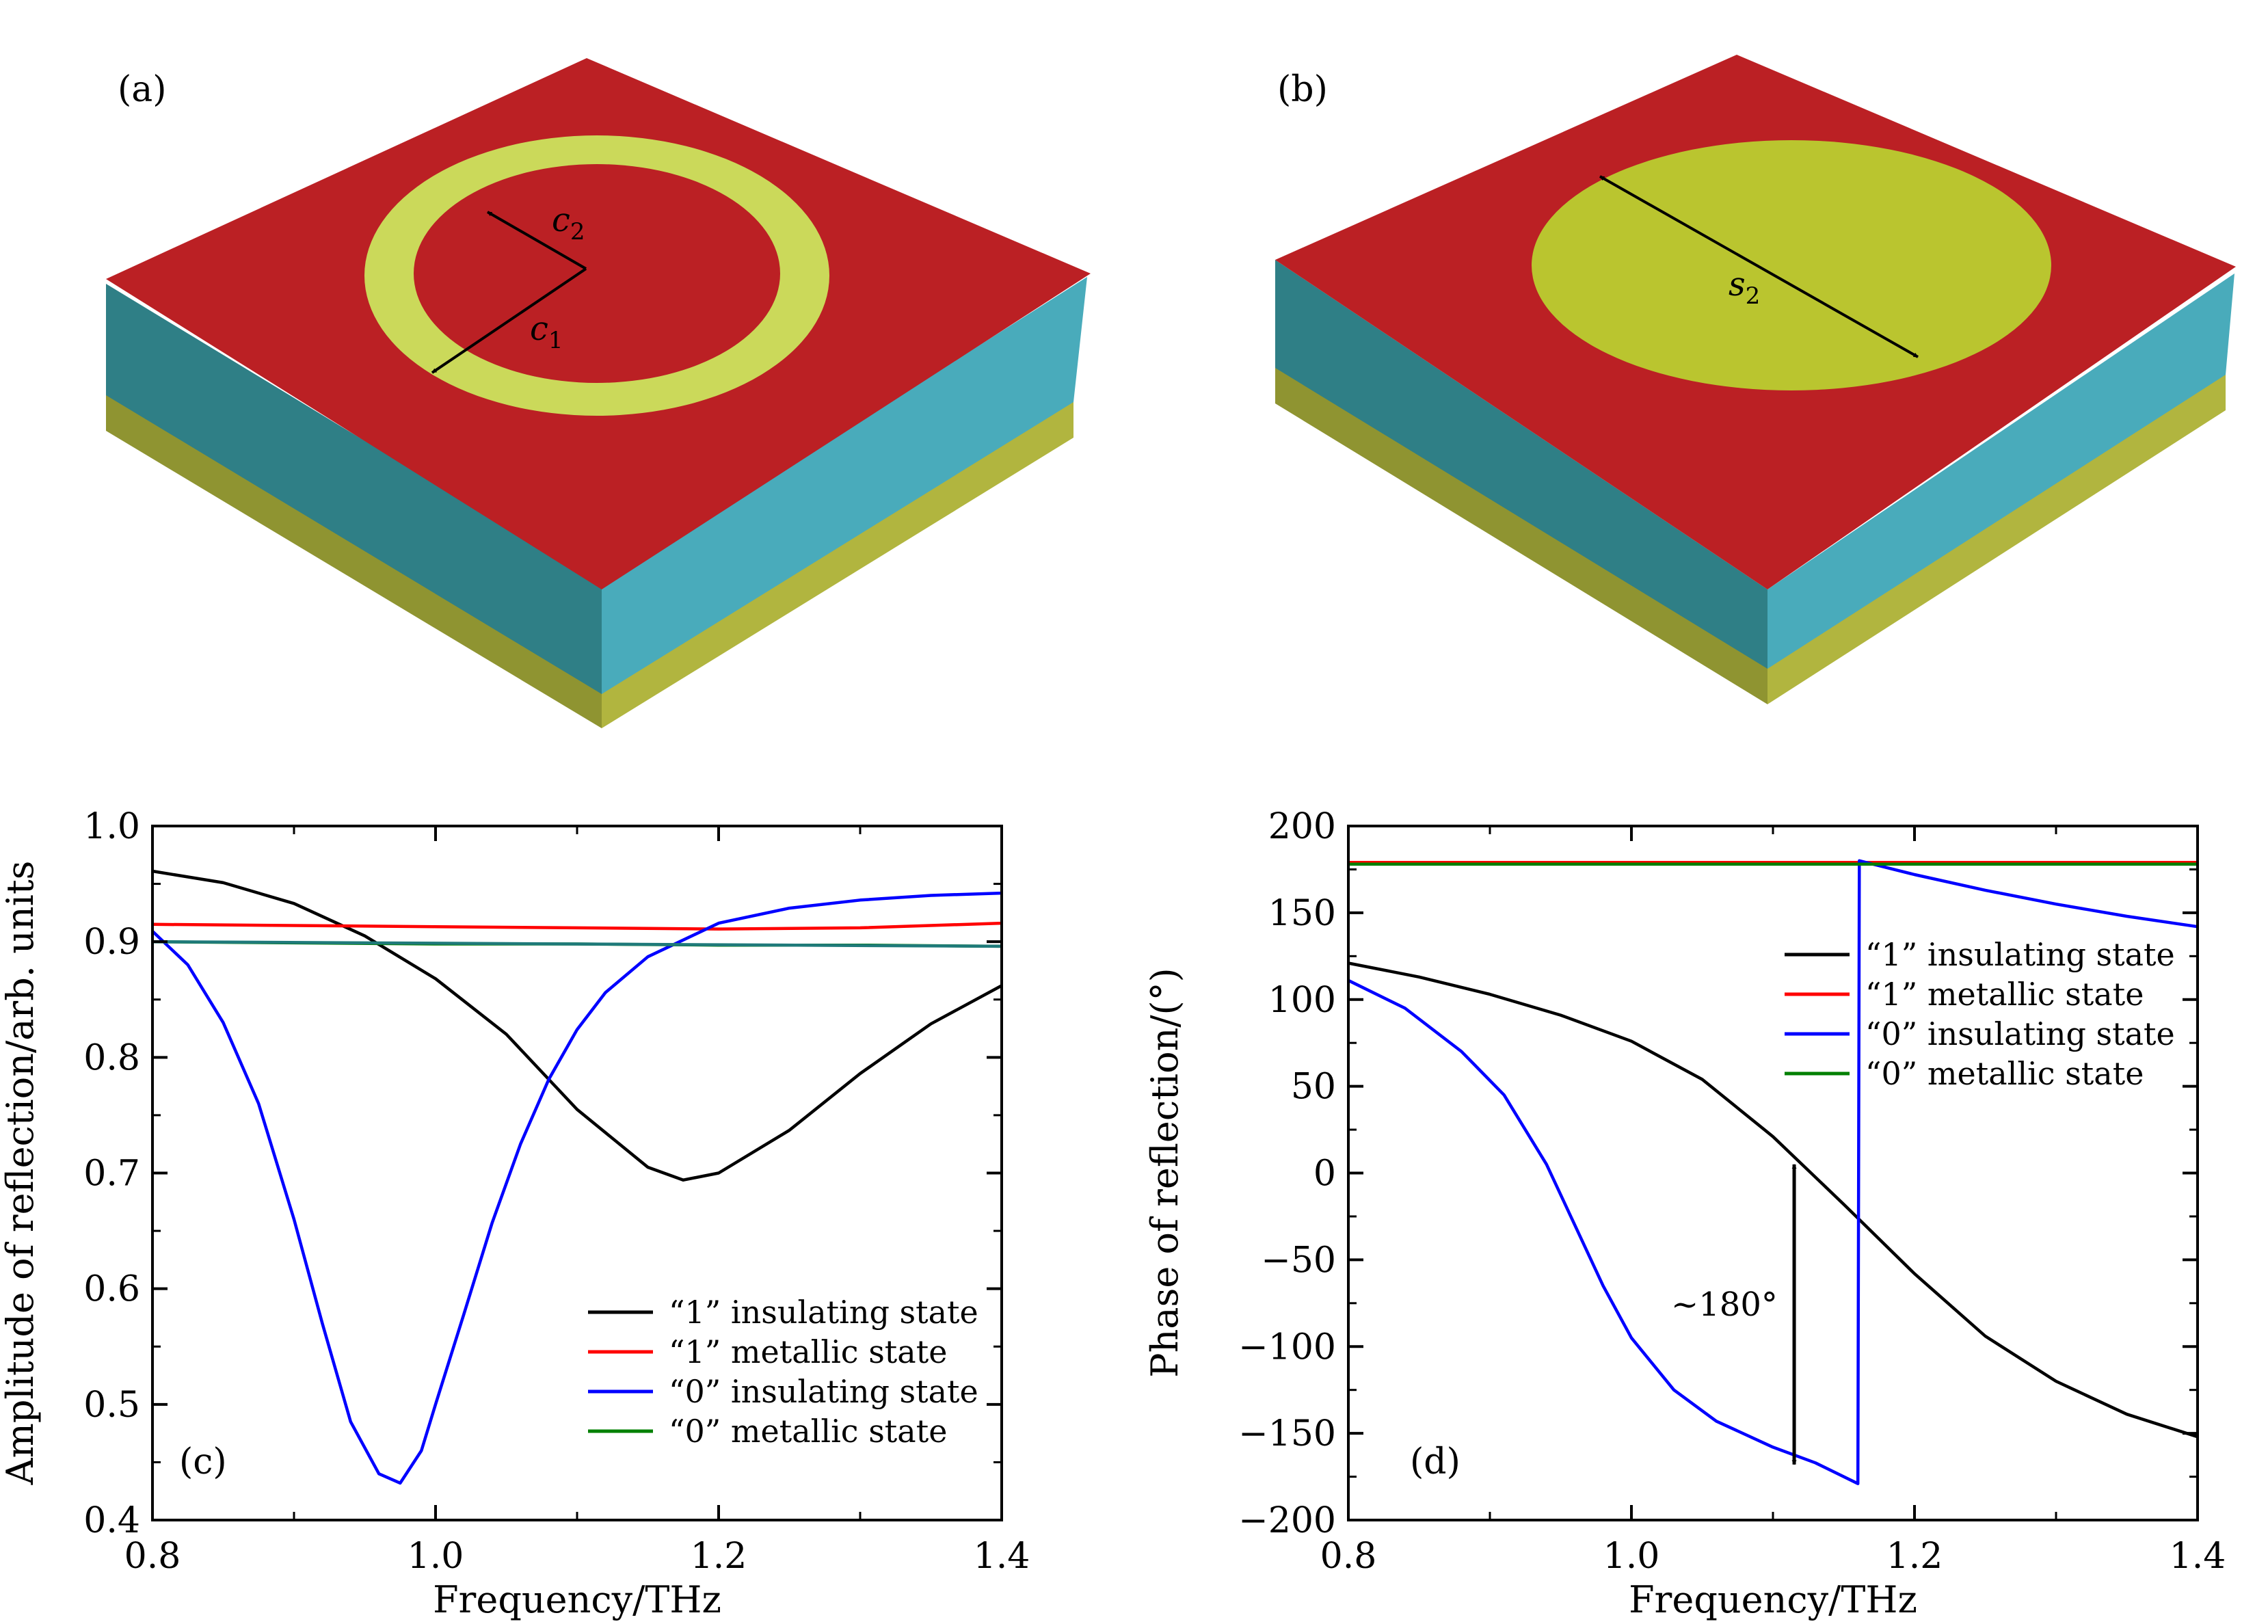 This screenshot has width=2268, height=1624. I want to click on panel-label-d: (d), so click(1435, 1461).